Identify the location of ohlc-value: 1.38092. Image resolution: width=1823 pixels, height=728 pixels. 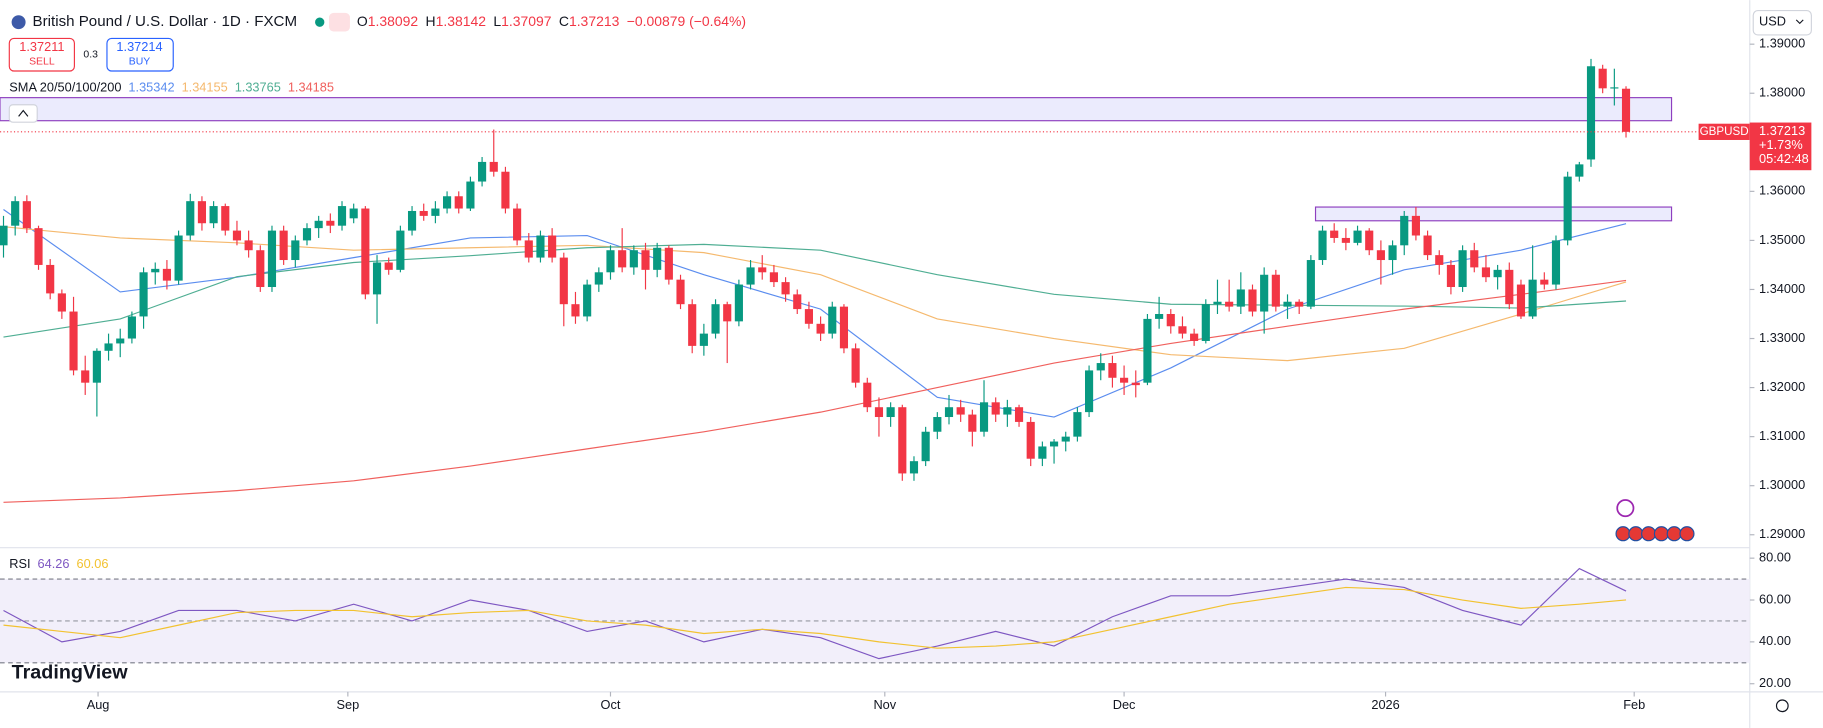
(393, 21).